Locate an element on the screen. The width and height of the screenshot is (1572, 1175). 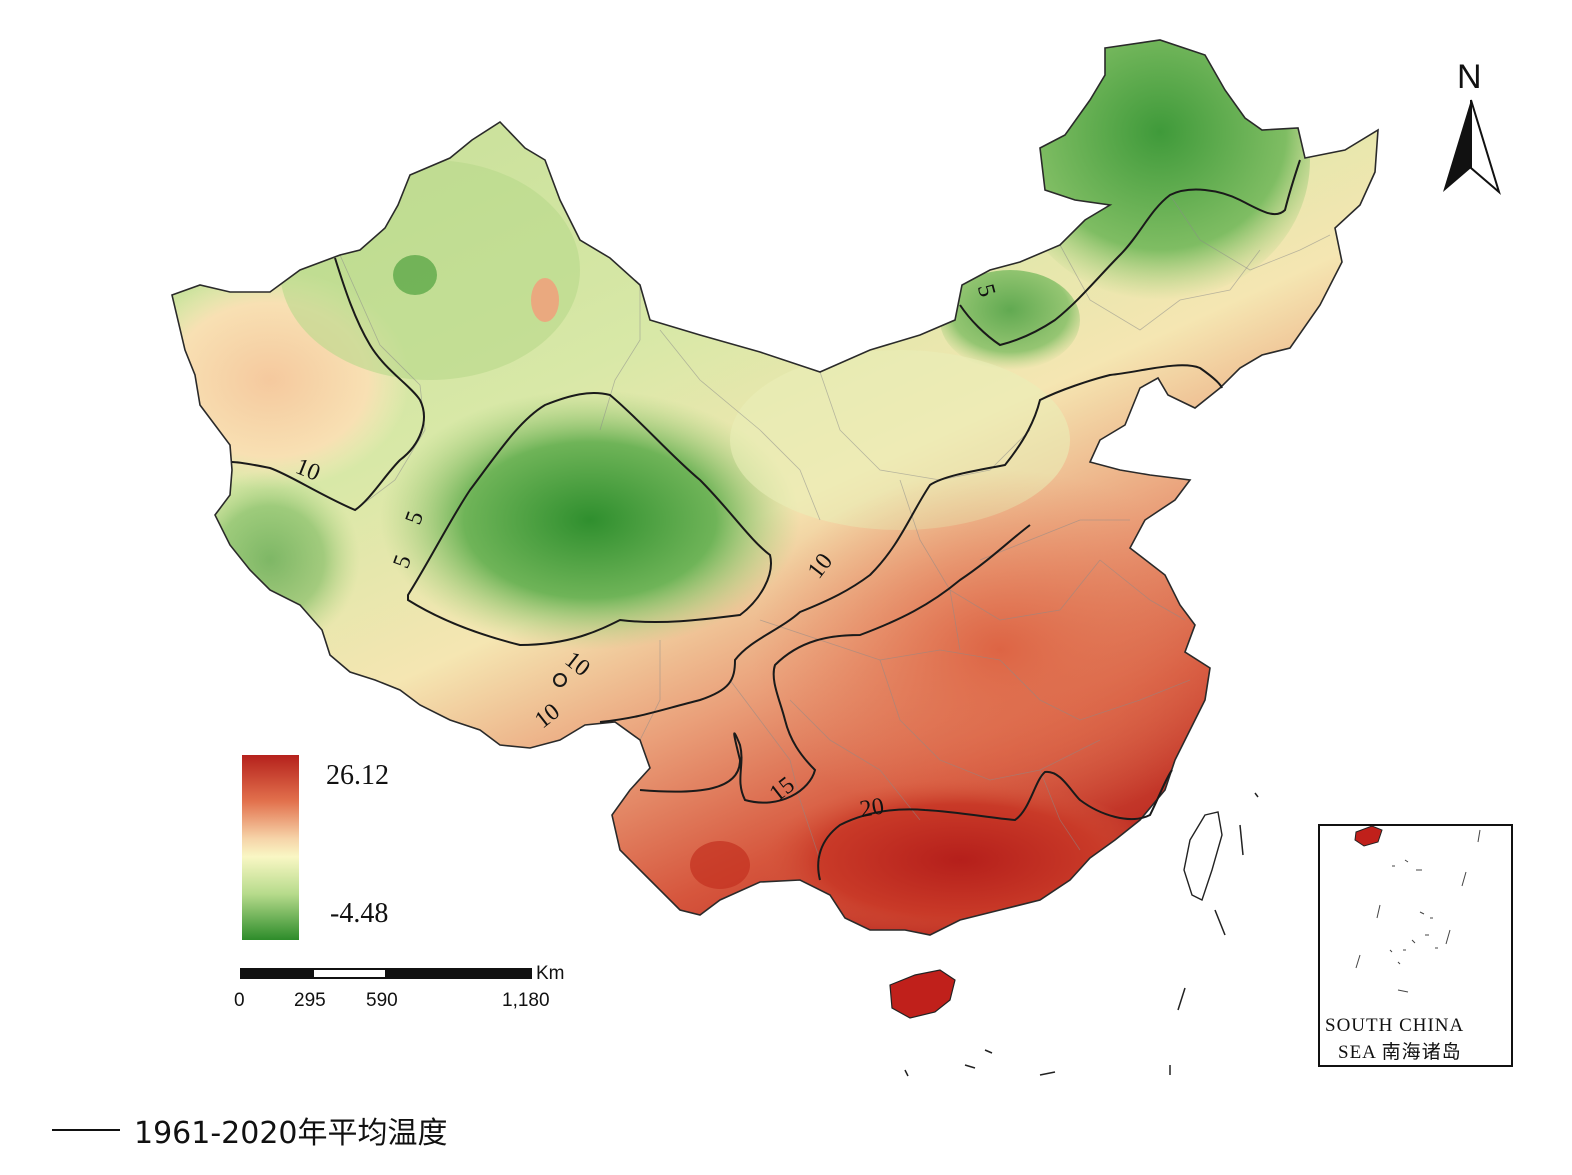
contour-line-legend: 1961-2020年平均温度 is located at coordinates (250, 1130).